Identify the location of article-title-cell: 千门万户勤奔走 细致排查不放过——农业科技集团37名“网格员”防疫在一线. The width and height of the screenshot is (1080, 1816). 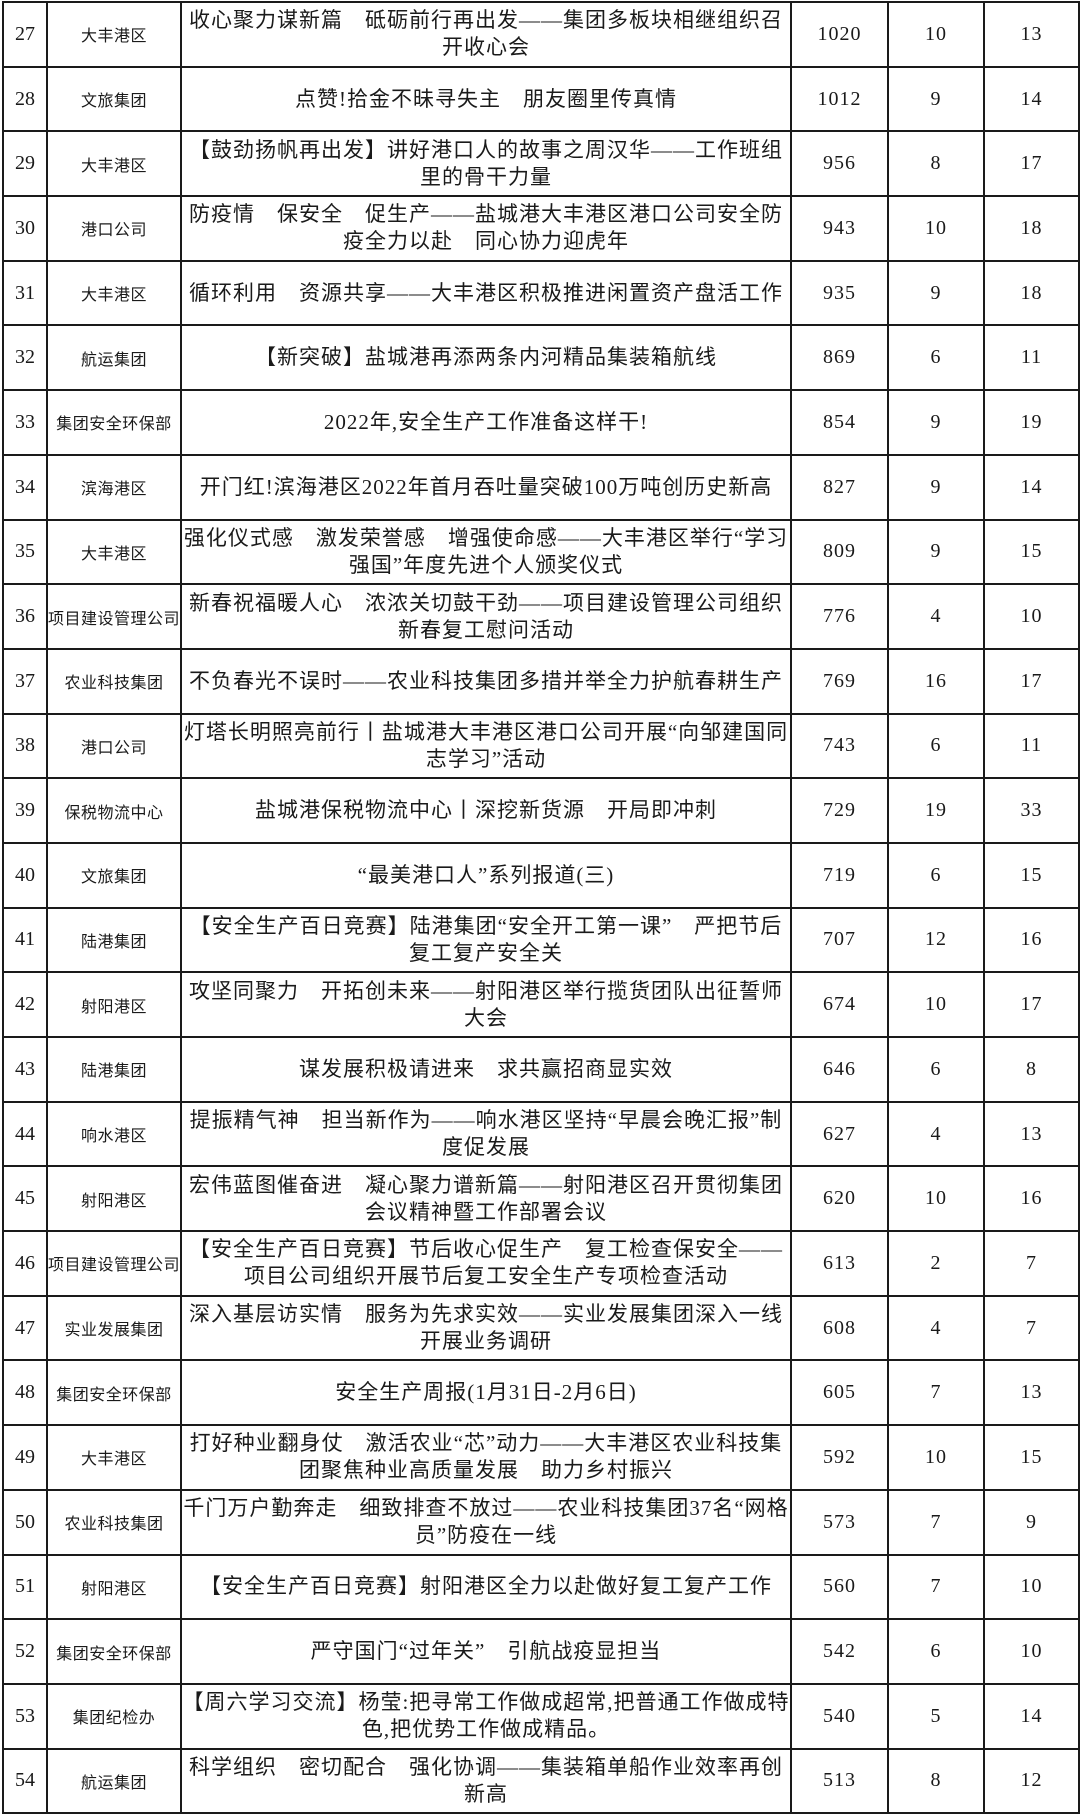
(486, 1522).